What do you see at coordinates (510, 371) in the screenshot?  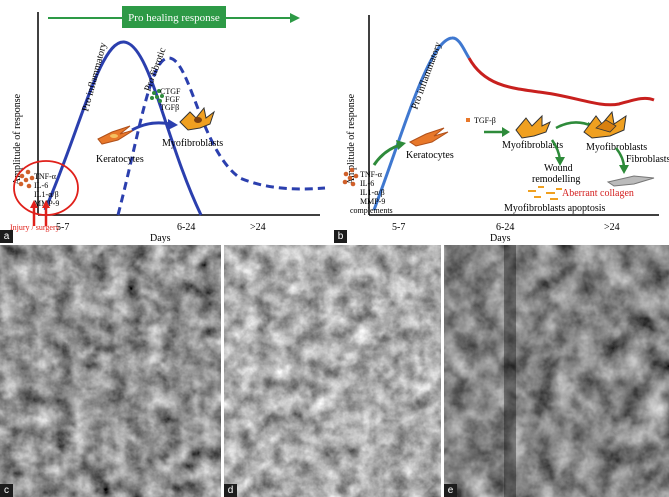 I see `dark-vertical-fold` at bounding box center [510, 371].